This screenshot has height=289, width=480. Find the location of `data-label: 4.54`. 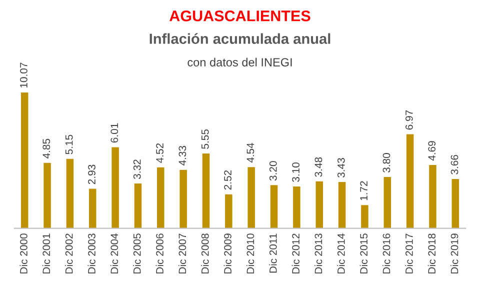

data-label: 4.54 is located at coordinates (250, 152).